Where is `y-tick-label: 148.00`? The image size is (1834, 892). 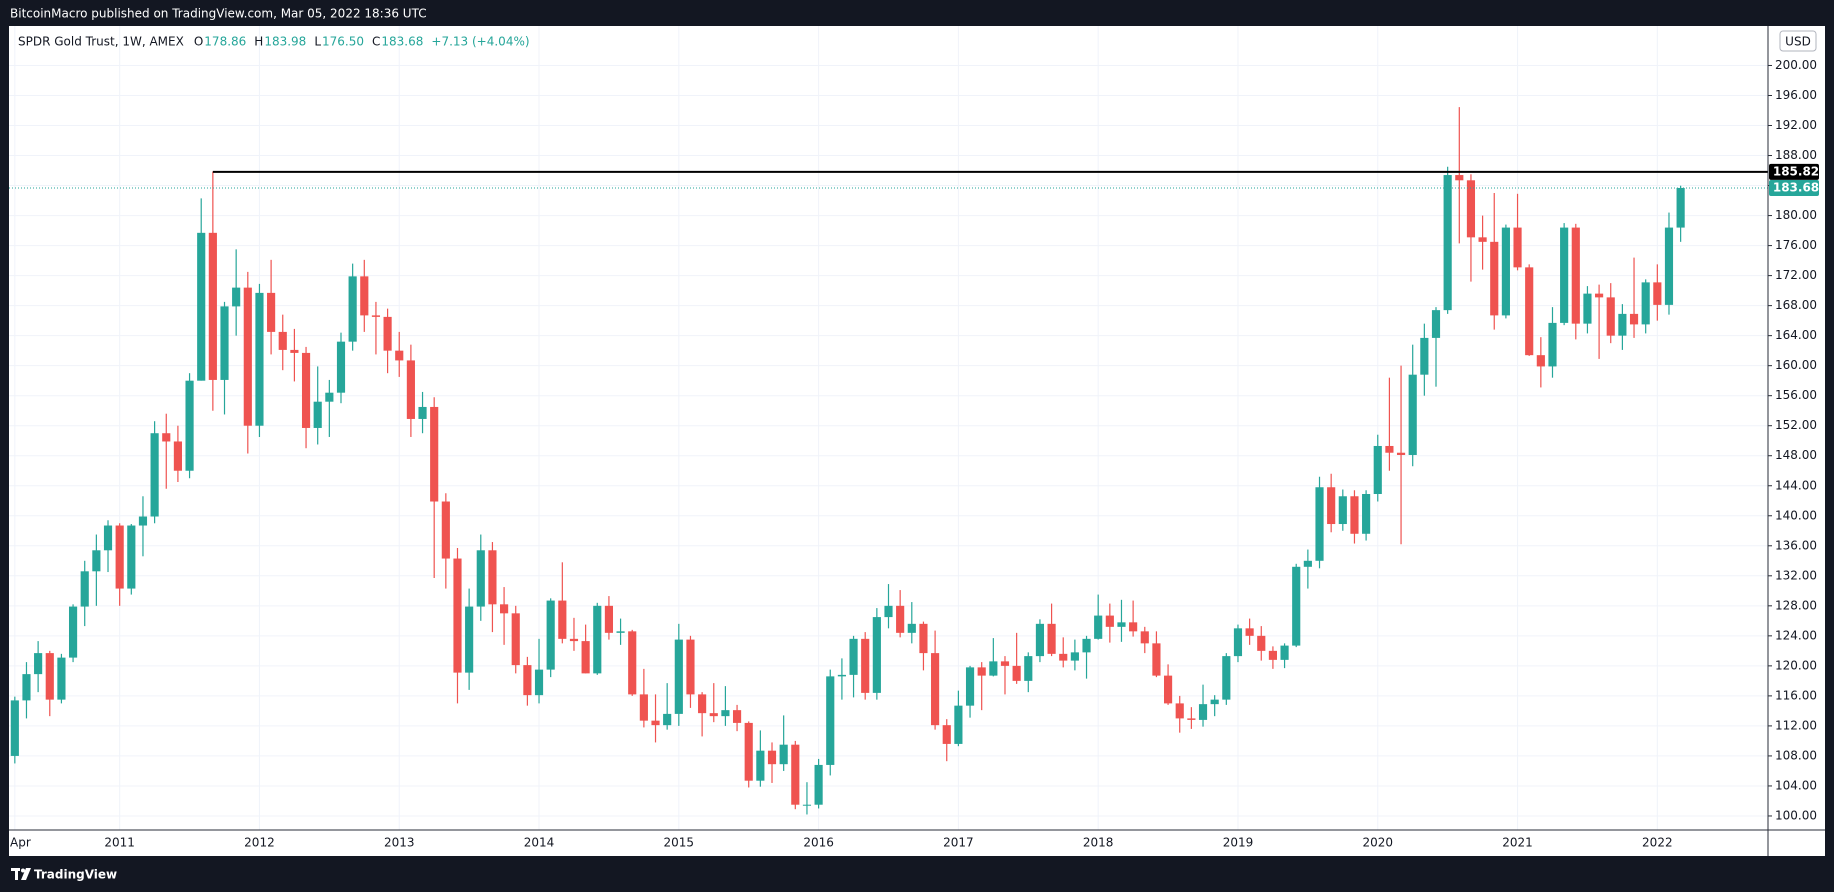
y-tick-label: 148.00 is located at coordinates (1796, 455).